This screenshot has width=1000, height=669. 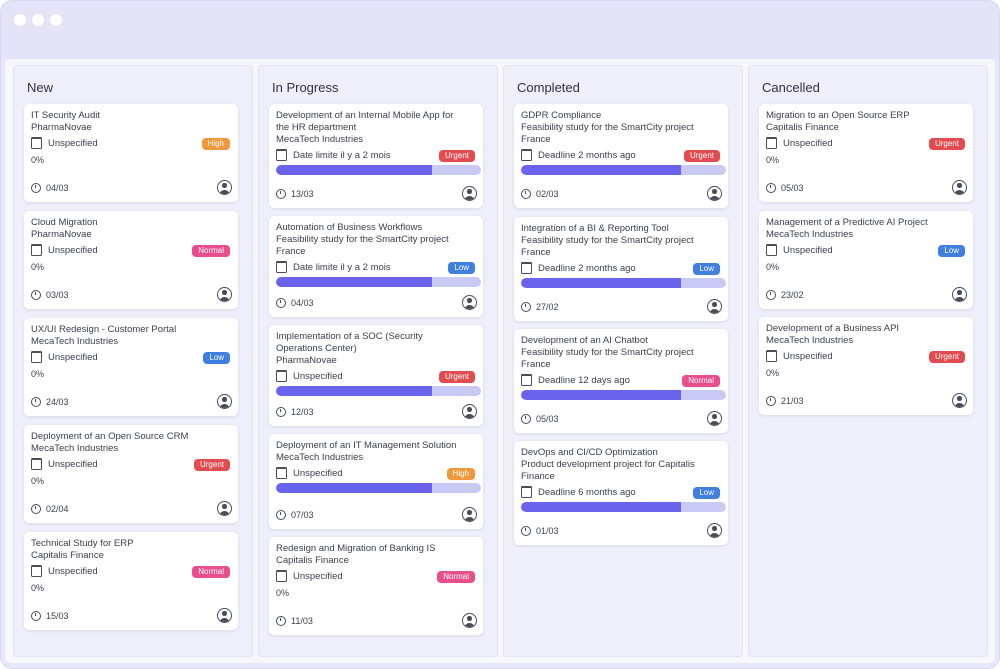 What do you see at coordinates (126, 122) in the screenshot?
I see `card-title: IT Security Audit PharmaNovae` at bounding box center [126, 122].